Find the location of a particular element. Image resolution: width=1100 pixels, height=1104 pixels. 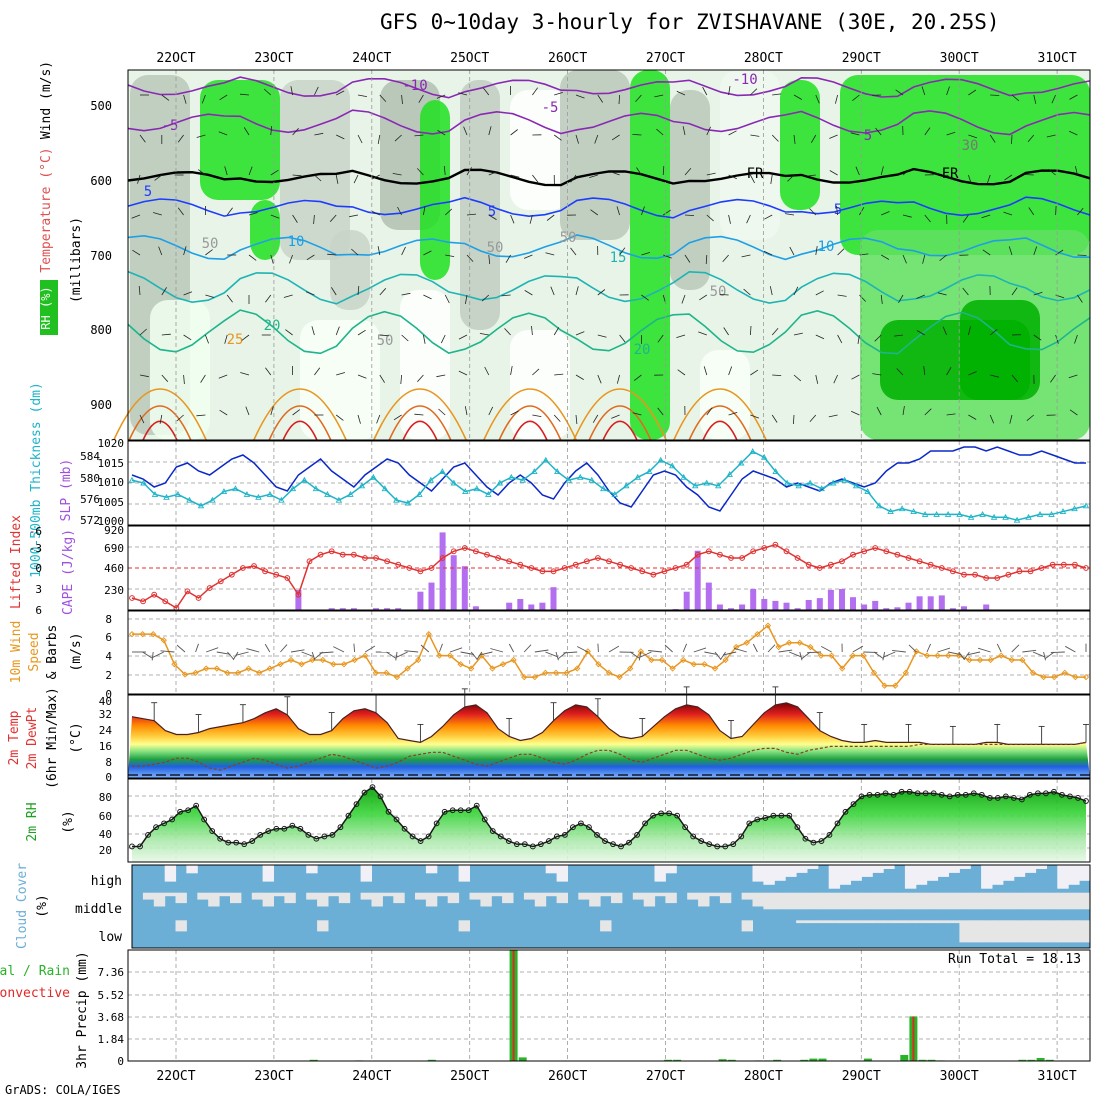

contour-label: 15 is located at coordinates (618, 258).